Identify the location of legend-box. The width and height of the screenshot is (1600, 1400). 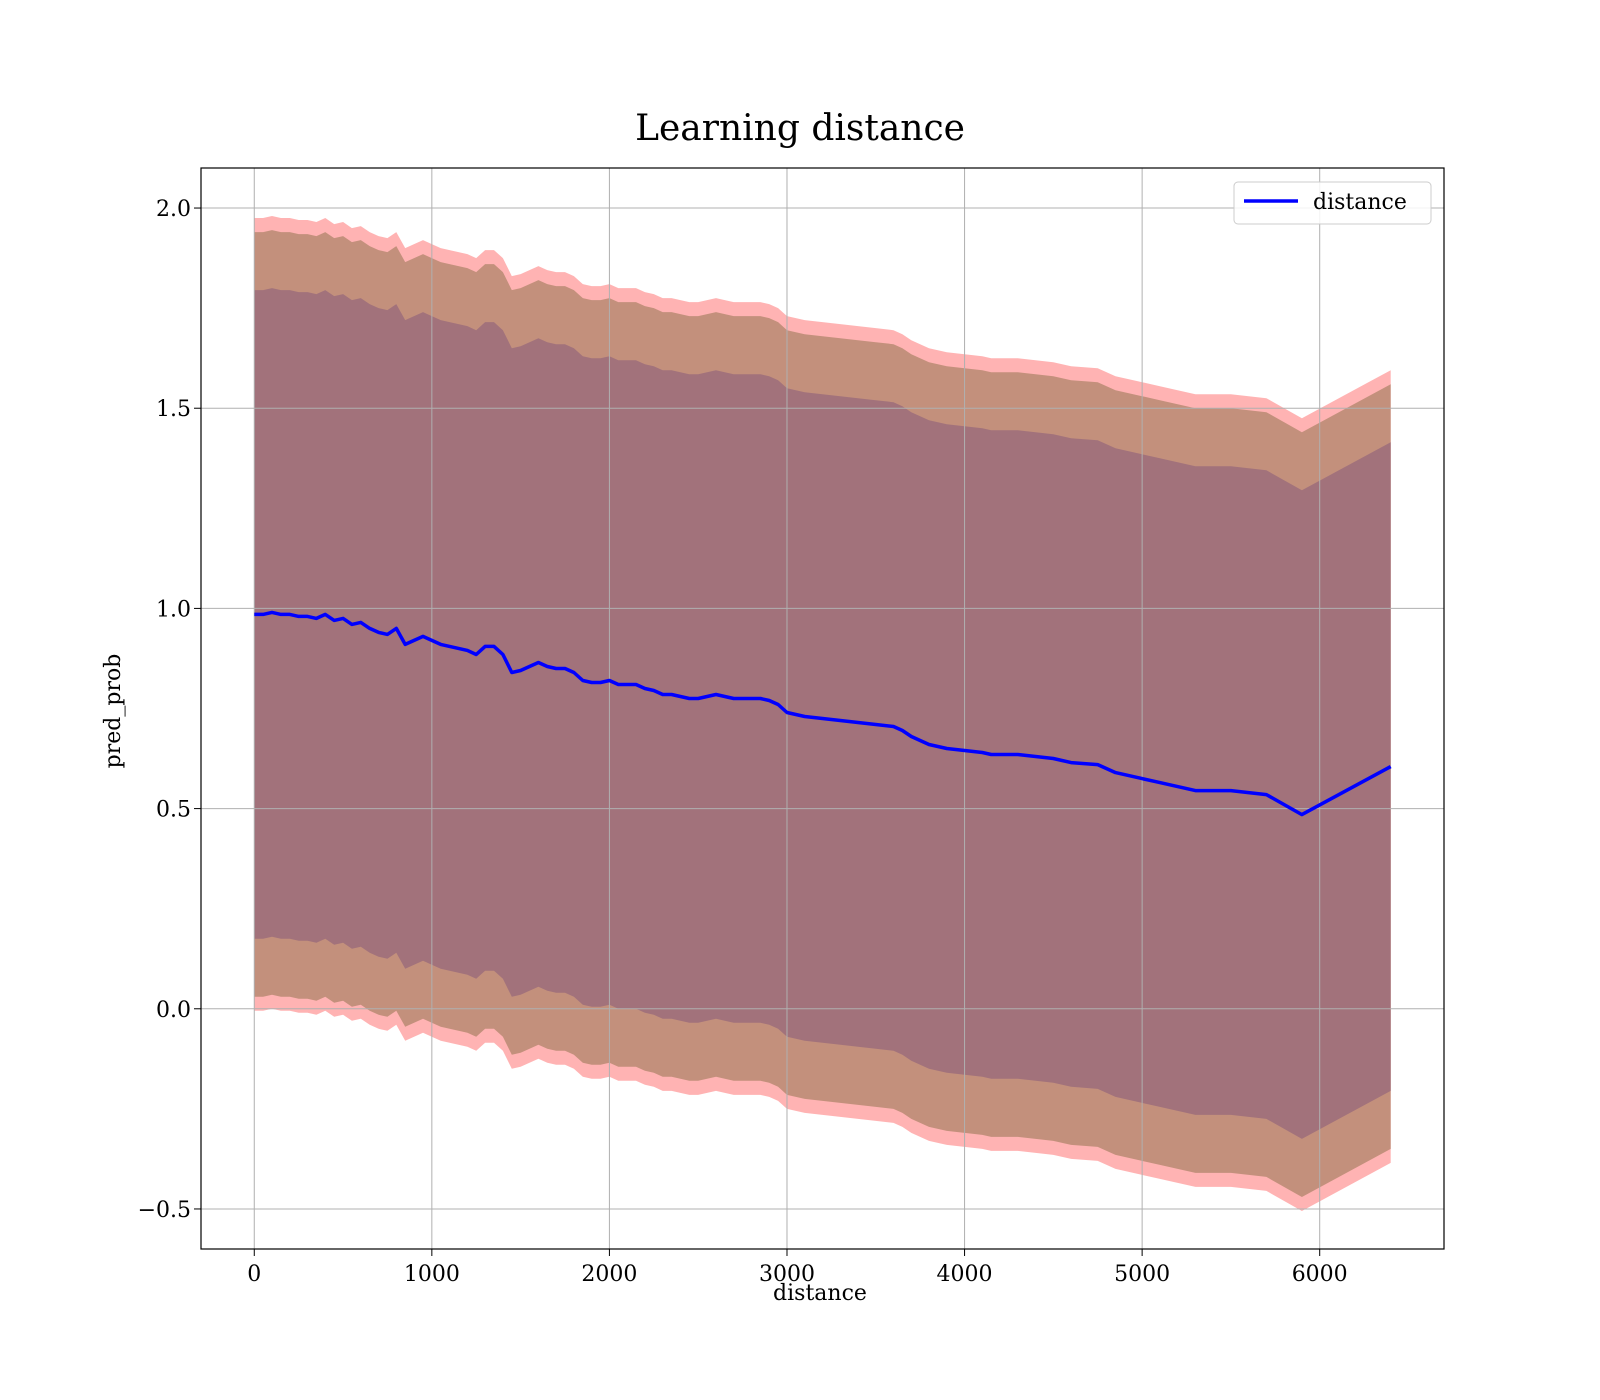
(1332, 203).